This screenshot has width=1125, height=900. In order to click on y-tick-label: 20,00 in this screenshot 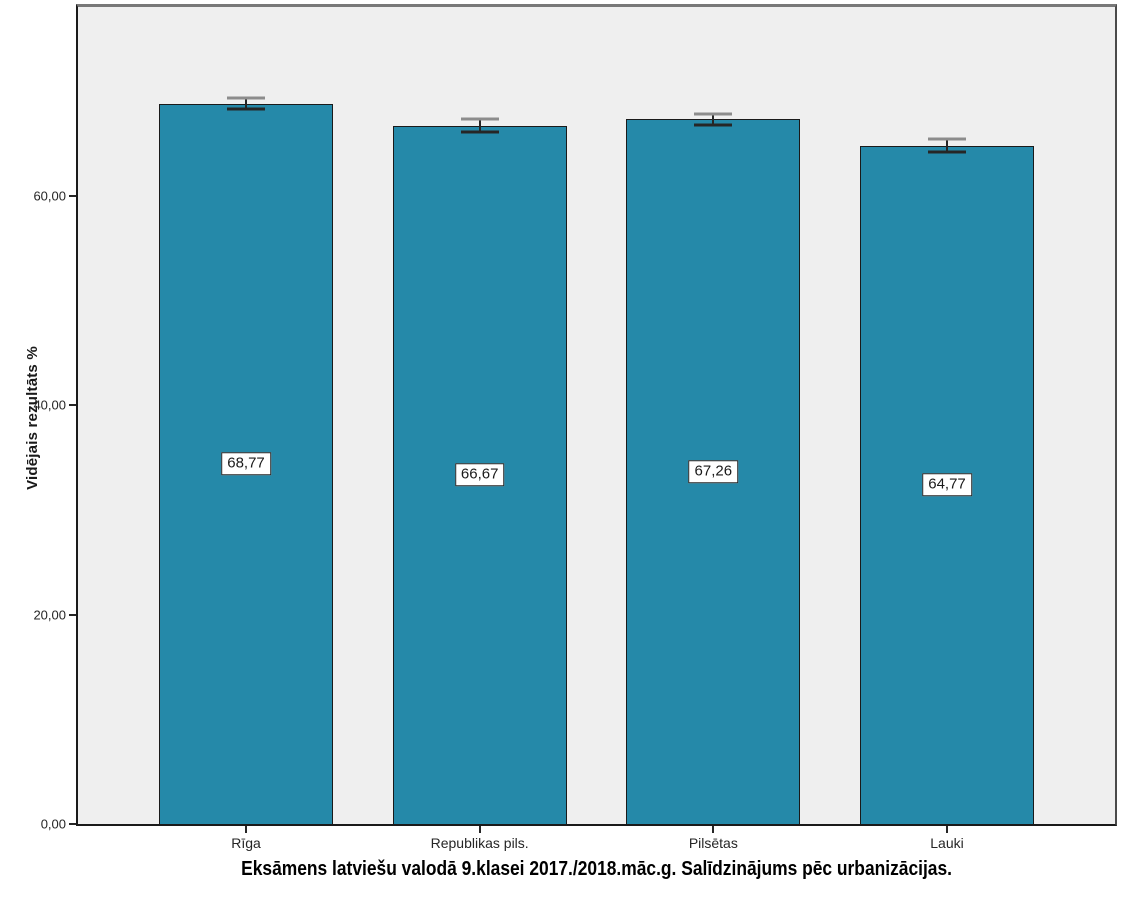, I will do `click(49, 614)`.